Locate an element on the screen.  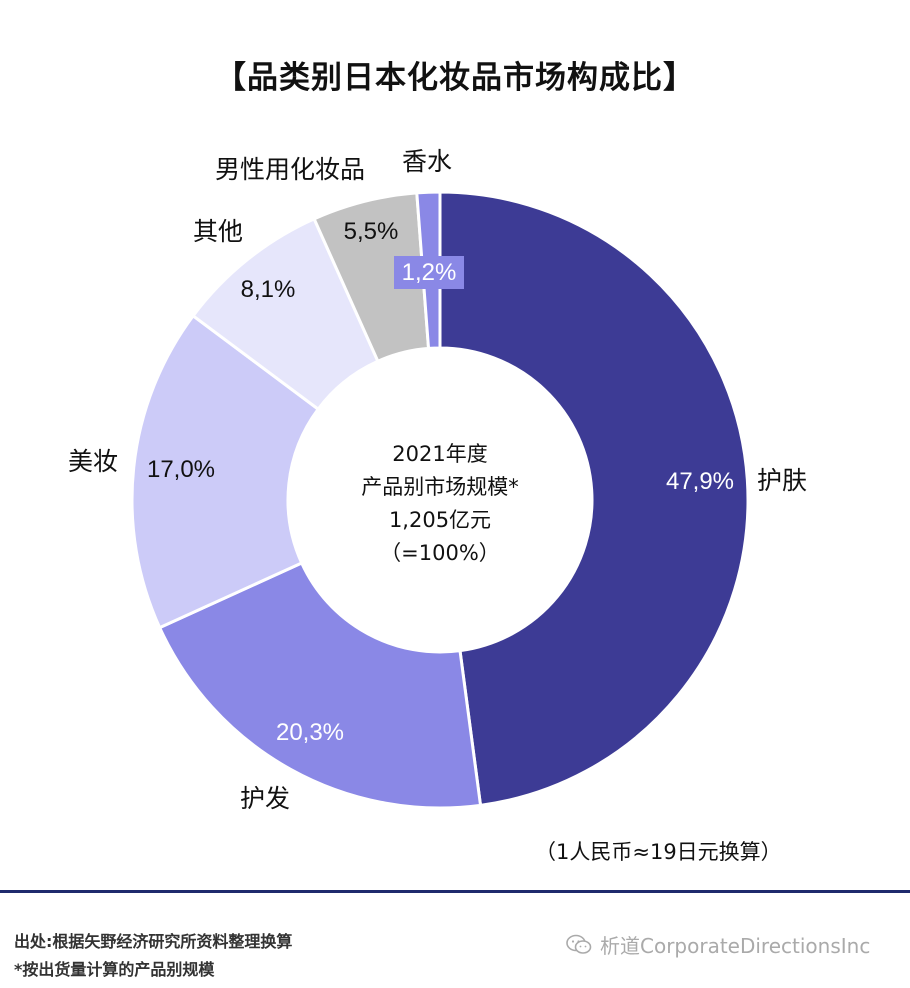
category-label-3: 美妆 is located at coordinates (93, 461).